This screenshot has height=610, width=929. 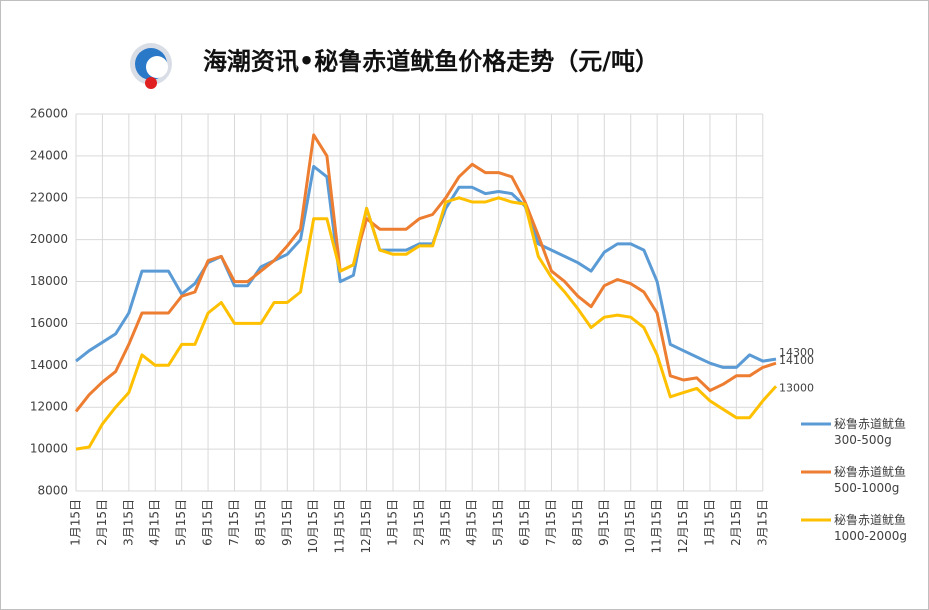 What do you see at coordinates (49, 197) in the screenshot?
I see `y-tick-label: 22000` at bounding box center [49, 197].